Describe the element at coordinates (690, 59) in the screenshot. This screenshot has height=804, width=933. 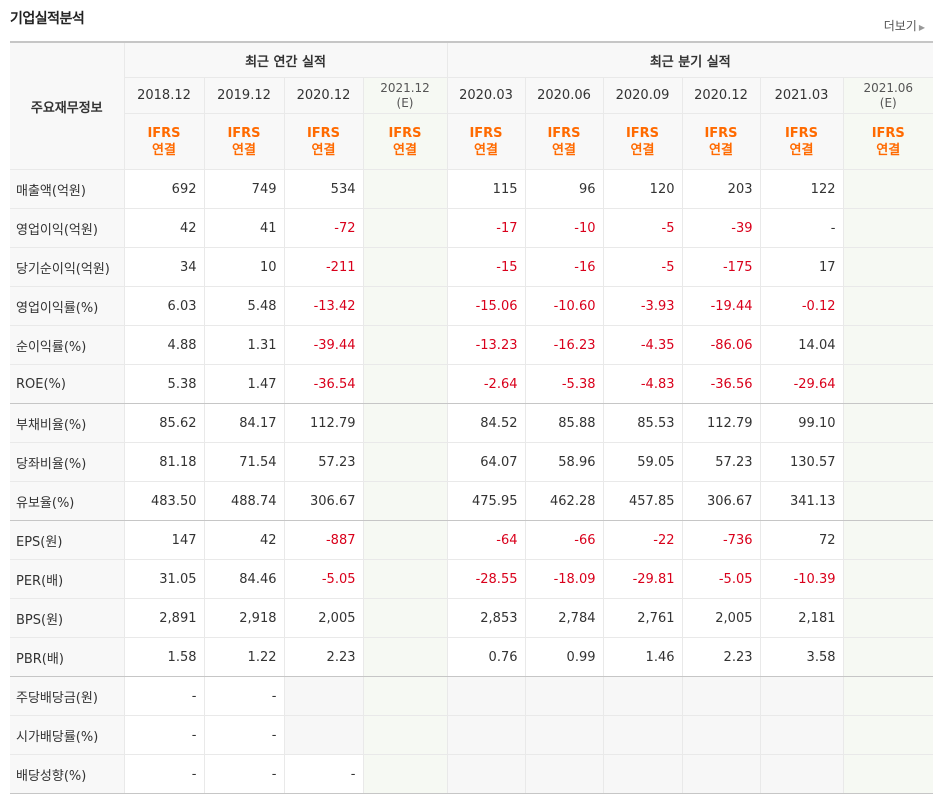
I see `quarter-group-header: 최근 분기 실적` at that location.